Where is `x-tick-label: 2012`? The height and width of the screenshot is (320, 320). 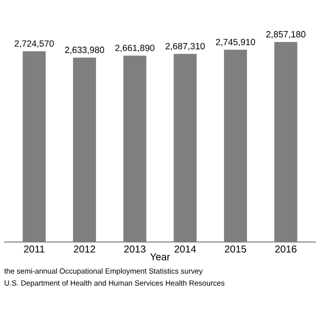 x-tick-label: 2012 is located at coordinates (85, 249).